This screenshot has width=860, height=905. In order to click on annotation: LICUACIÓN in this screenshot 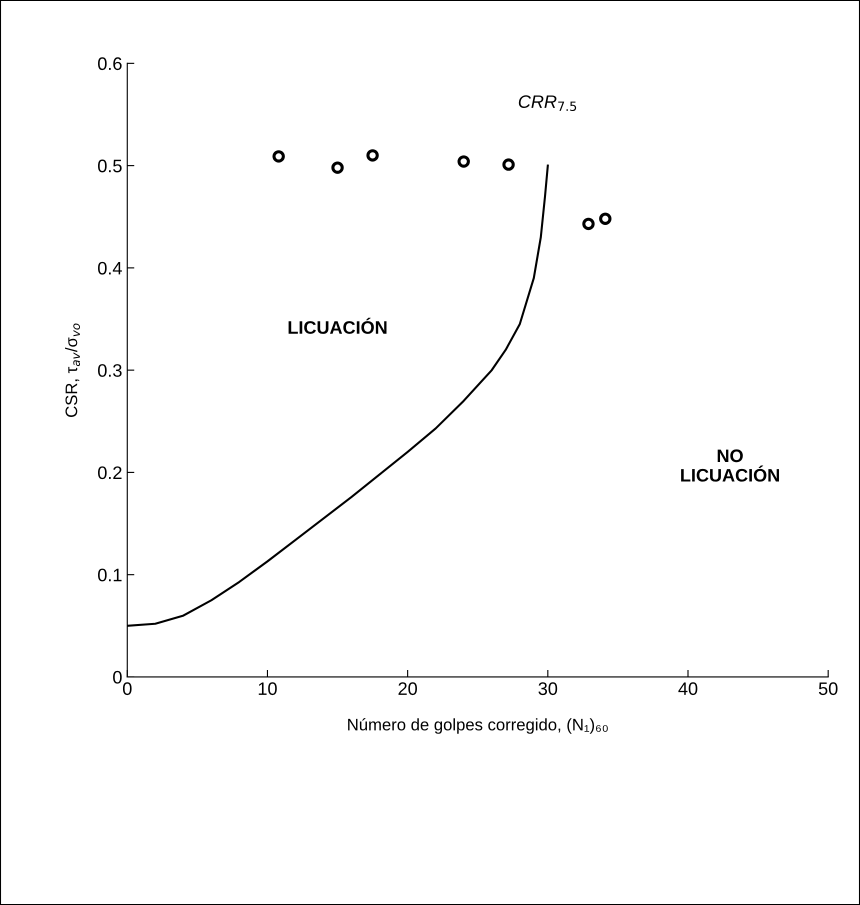, I will do `click(337, 326)`.